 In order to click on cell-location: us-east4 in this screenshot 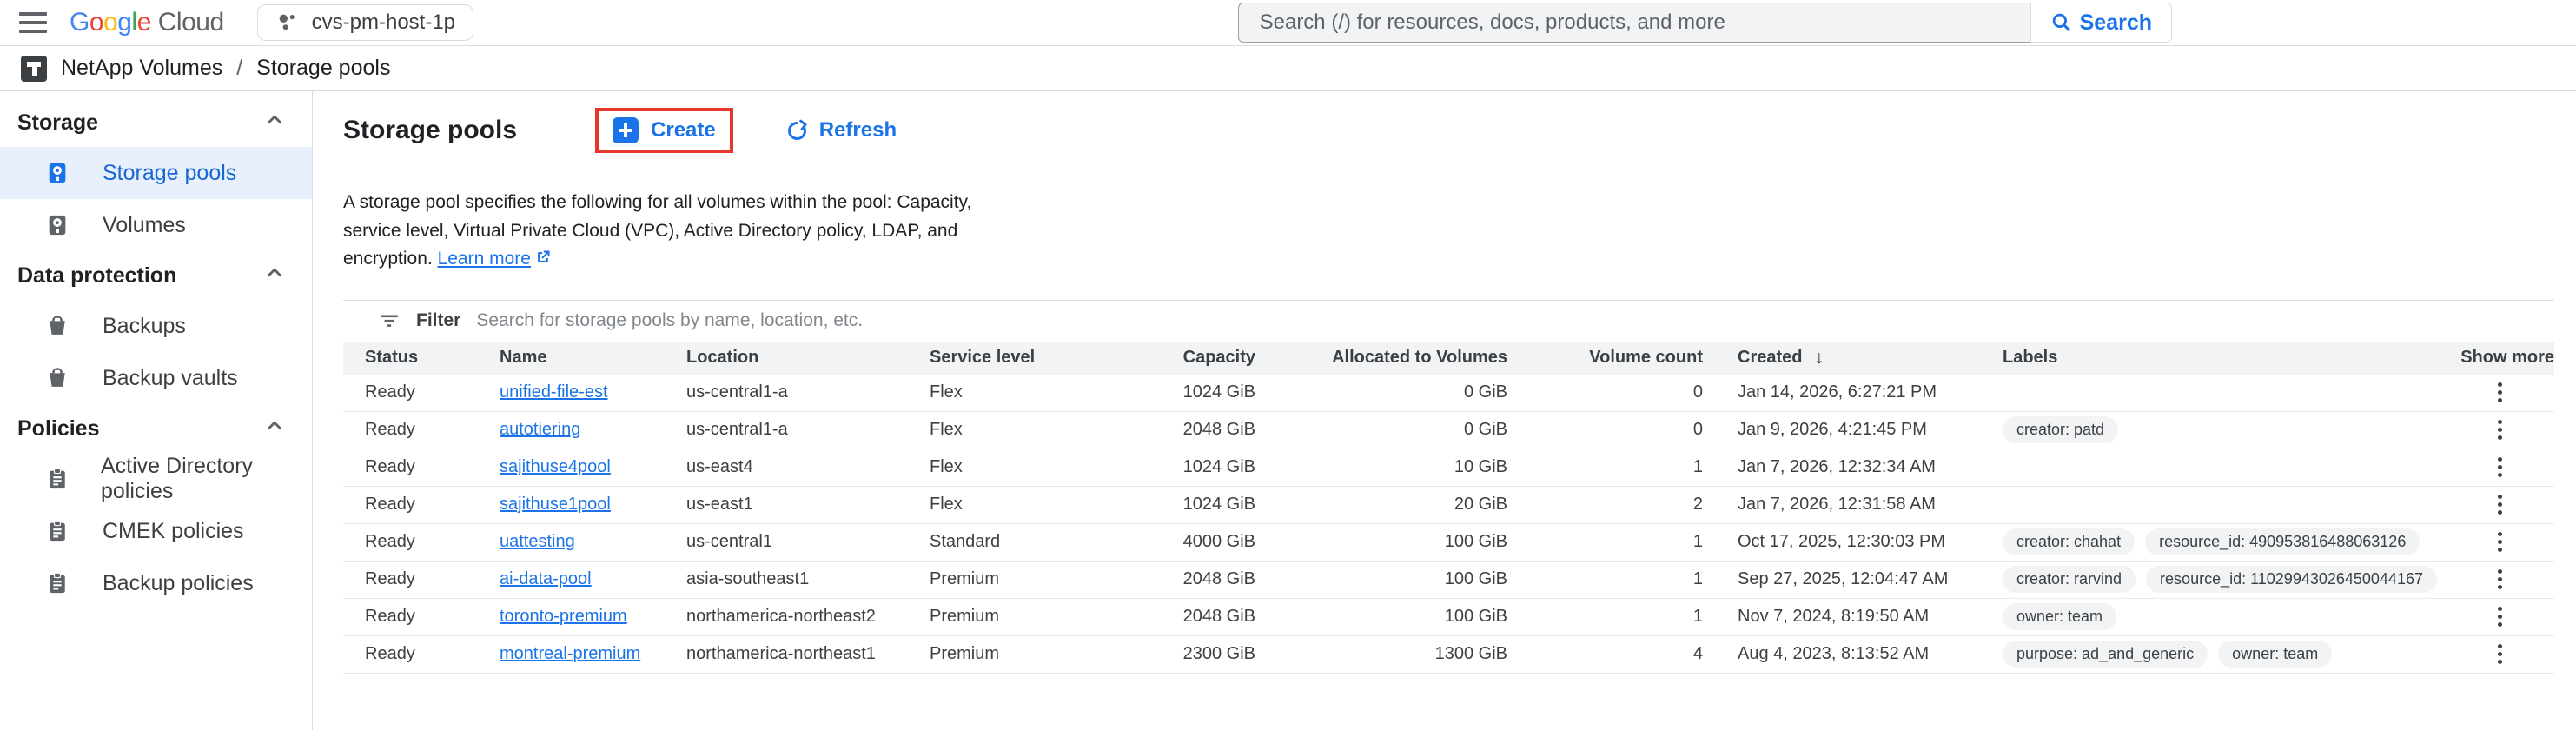, I will do `click(719, 467)`.